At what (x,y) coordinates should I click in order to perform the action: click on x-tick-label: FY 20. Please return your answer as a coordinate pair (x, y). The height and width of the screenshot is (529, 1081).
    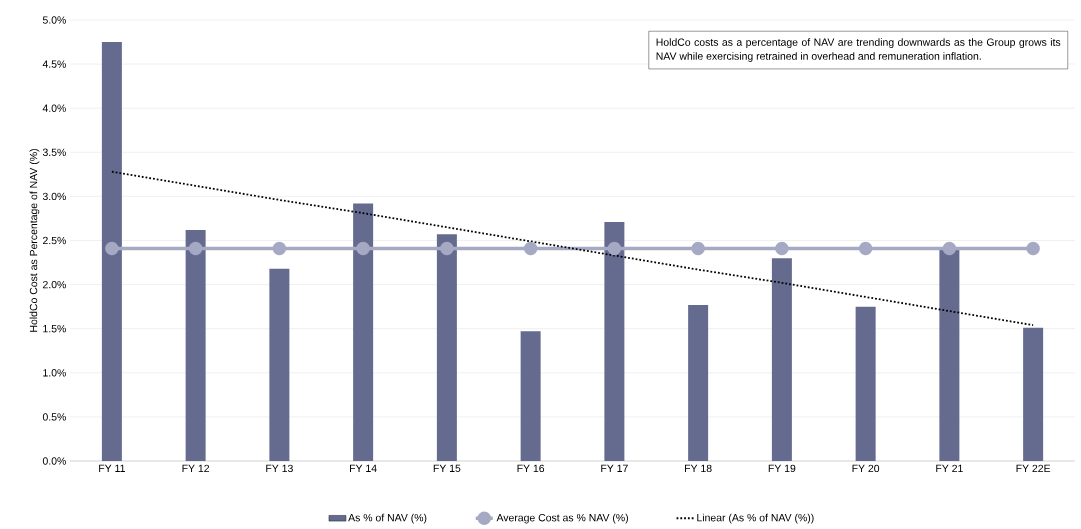
    Looking at the image, I should click on (866, 468).